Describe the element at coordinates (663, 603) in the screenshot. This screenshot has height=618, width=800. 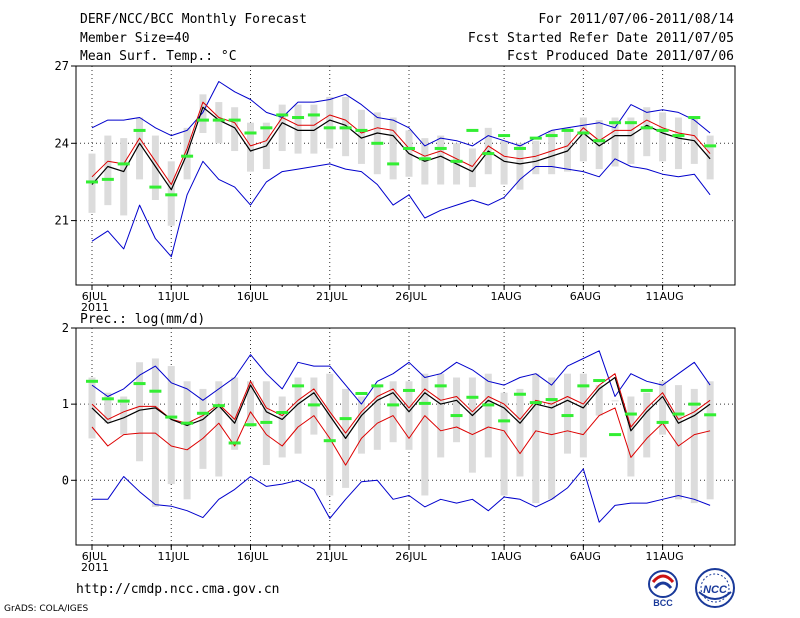
I see `bcc-logo-text: BCC` at that location.